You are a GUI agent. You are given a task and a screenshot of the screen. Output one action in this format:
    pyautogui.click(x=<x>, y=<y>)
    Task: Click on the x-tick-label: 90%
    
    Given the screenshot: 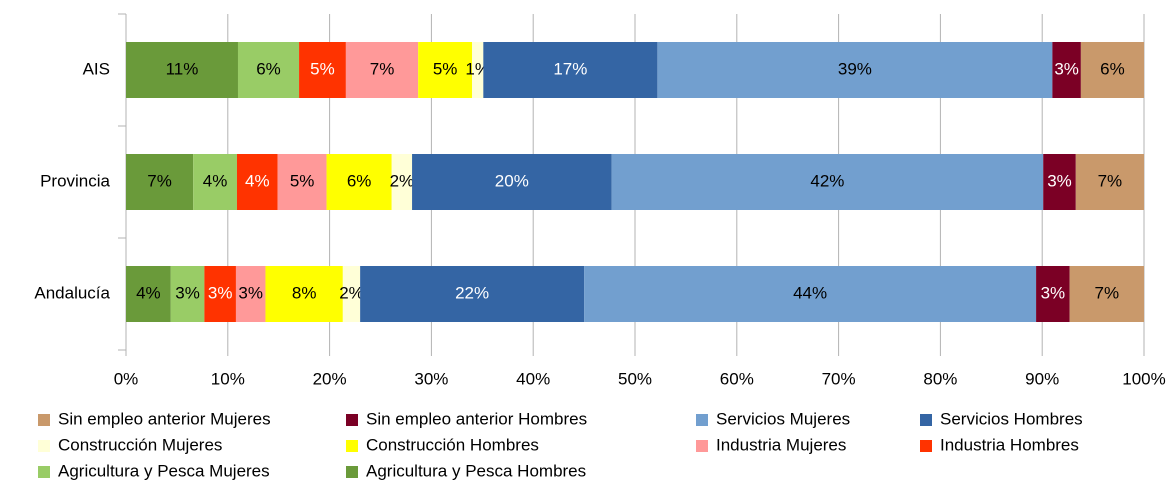 What is the action you would take?
    pyautogui.click(x=1042, y=378)
    